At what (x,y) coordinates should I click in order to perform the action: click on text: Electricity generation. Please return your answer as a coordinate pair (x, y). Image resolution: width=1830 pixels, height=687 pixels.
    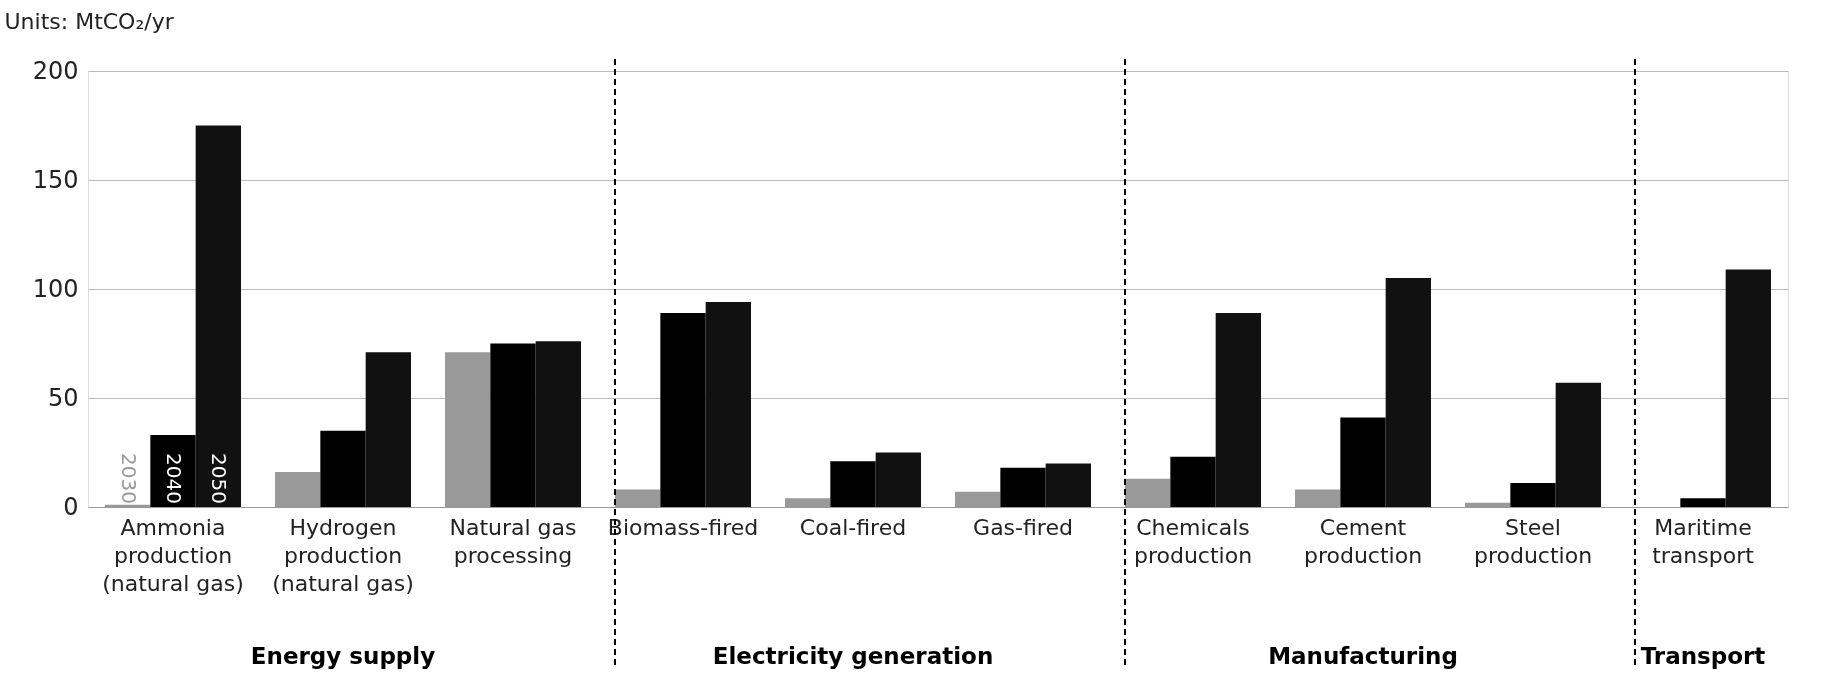
    Looking at the image, I should click on (853, 656).